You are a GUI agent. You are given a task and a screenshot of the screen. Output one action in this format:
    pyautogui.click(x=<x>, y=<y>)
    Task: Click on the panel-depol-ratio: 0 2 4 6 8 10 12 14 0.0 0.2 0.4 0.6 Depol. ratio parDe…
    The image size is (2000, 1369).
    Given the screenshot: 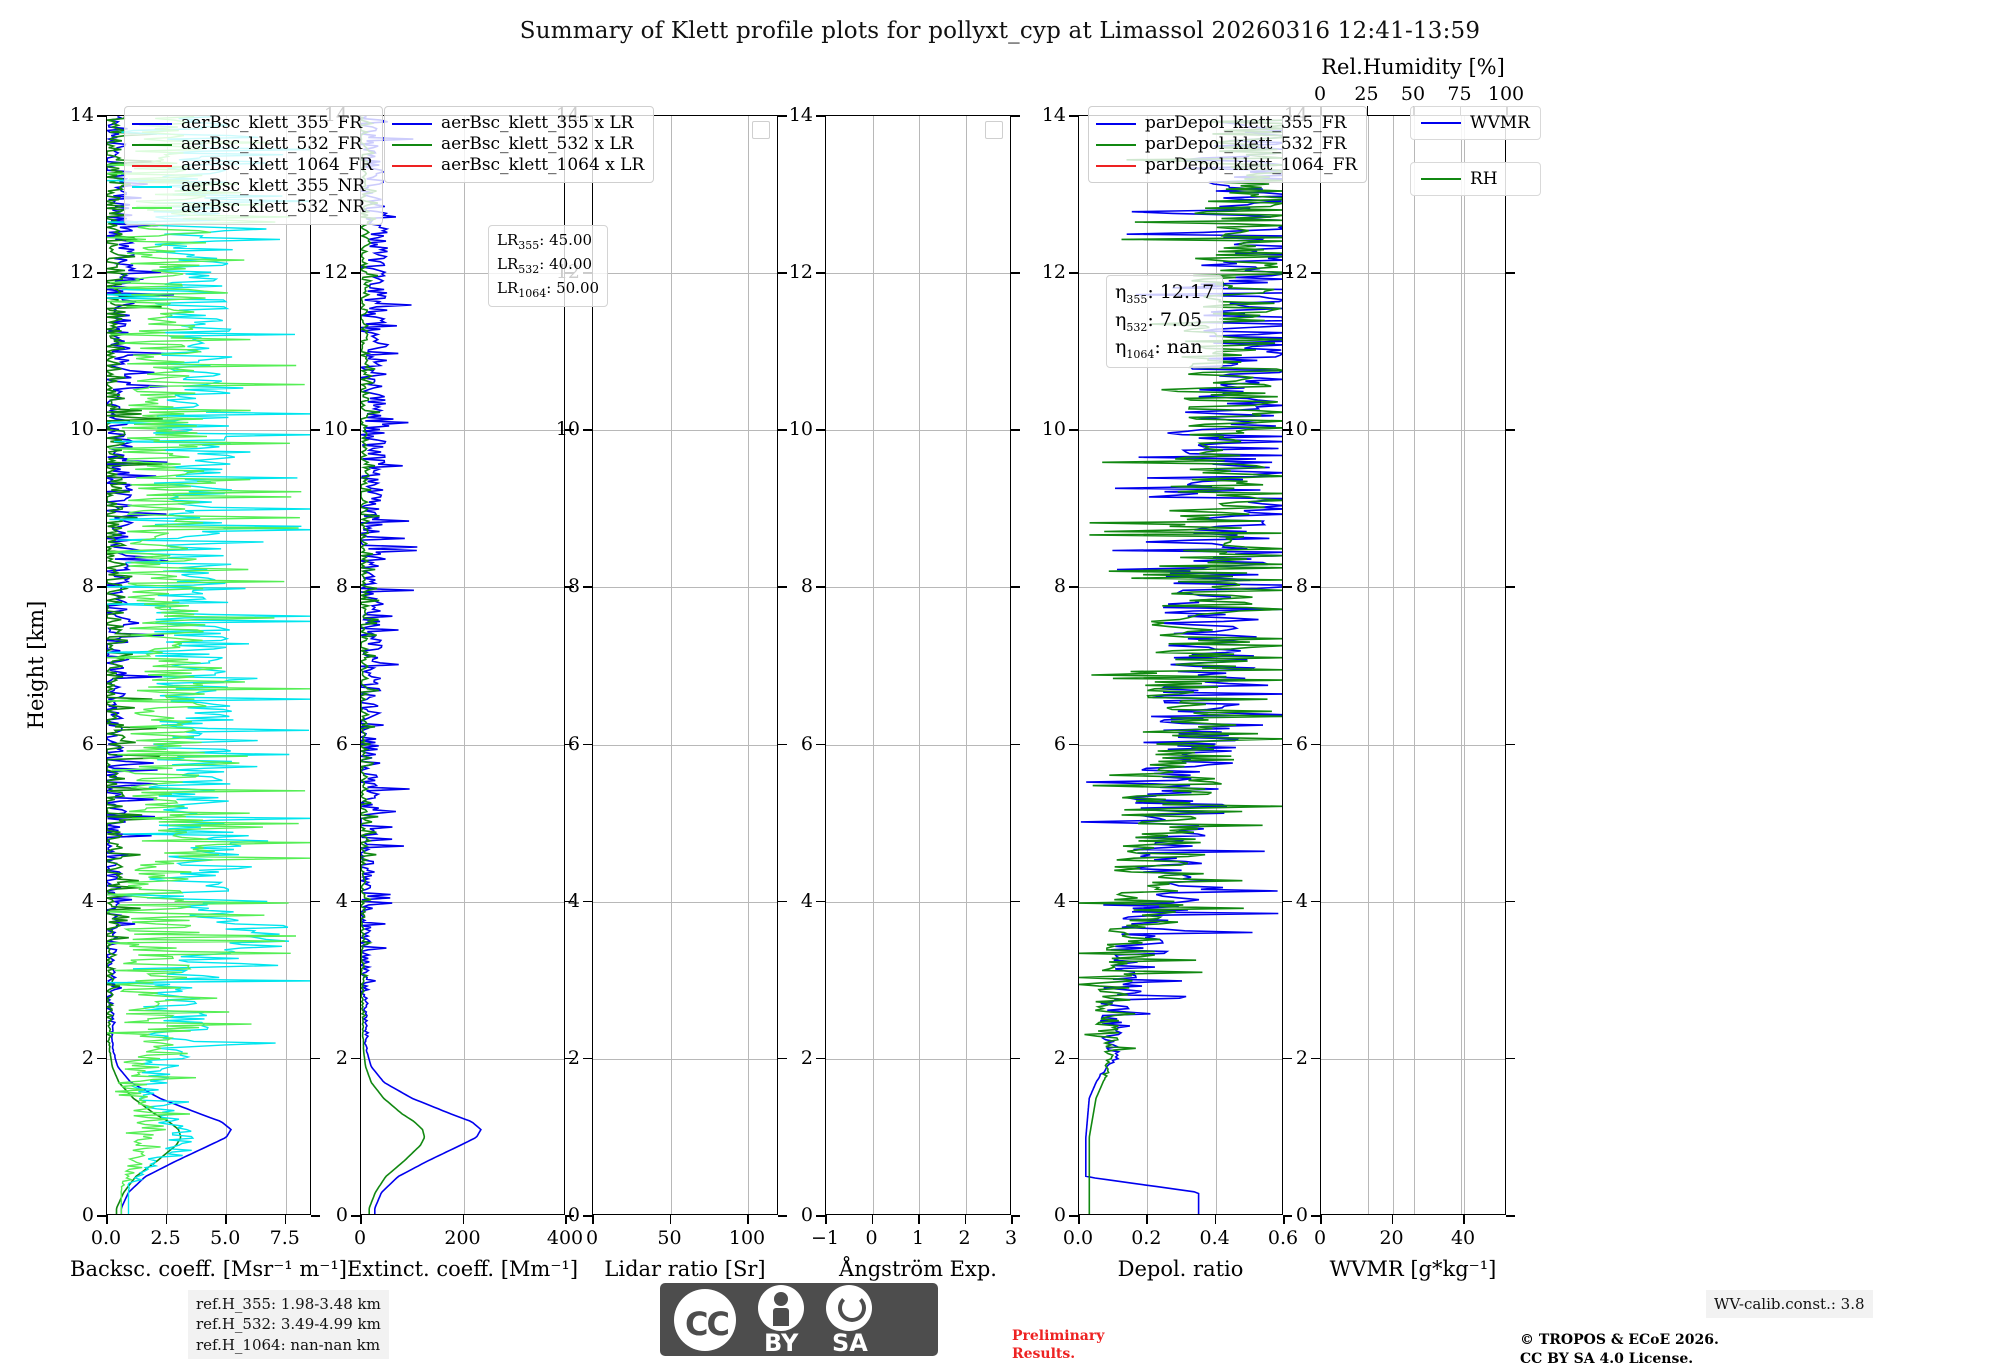 What is the action you would take?
    pyautogui.click(x=1205, y=692)
    